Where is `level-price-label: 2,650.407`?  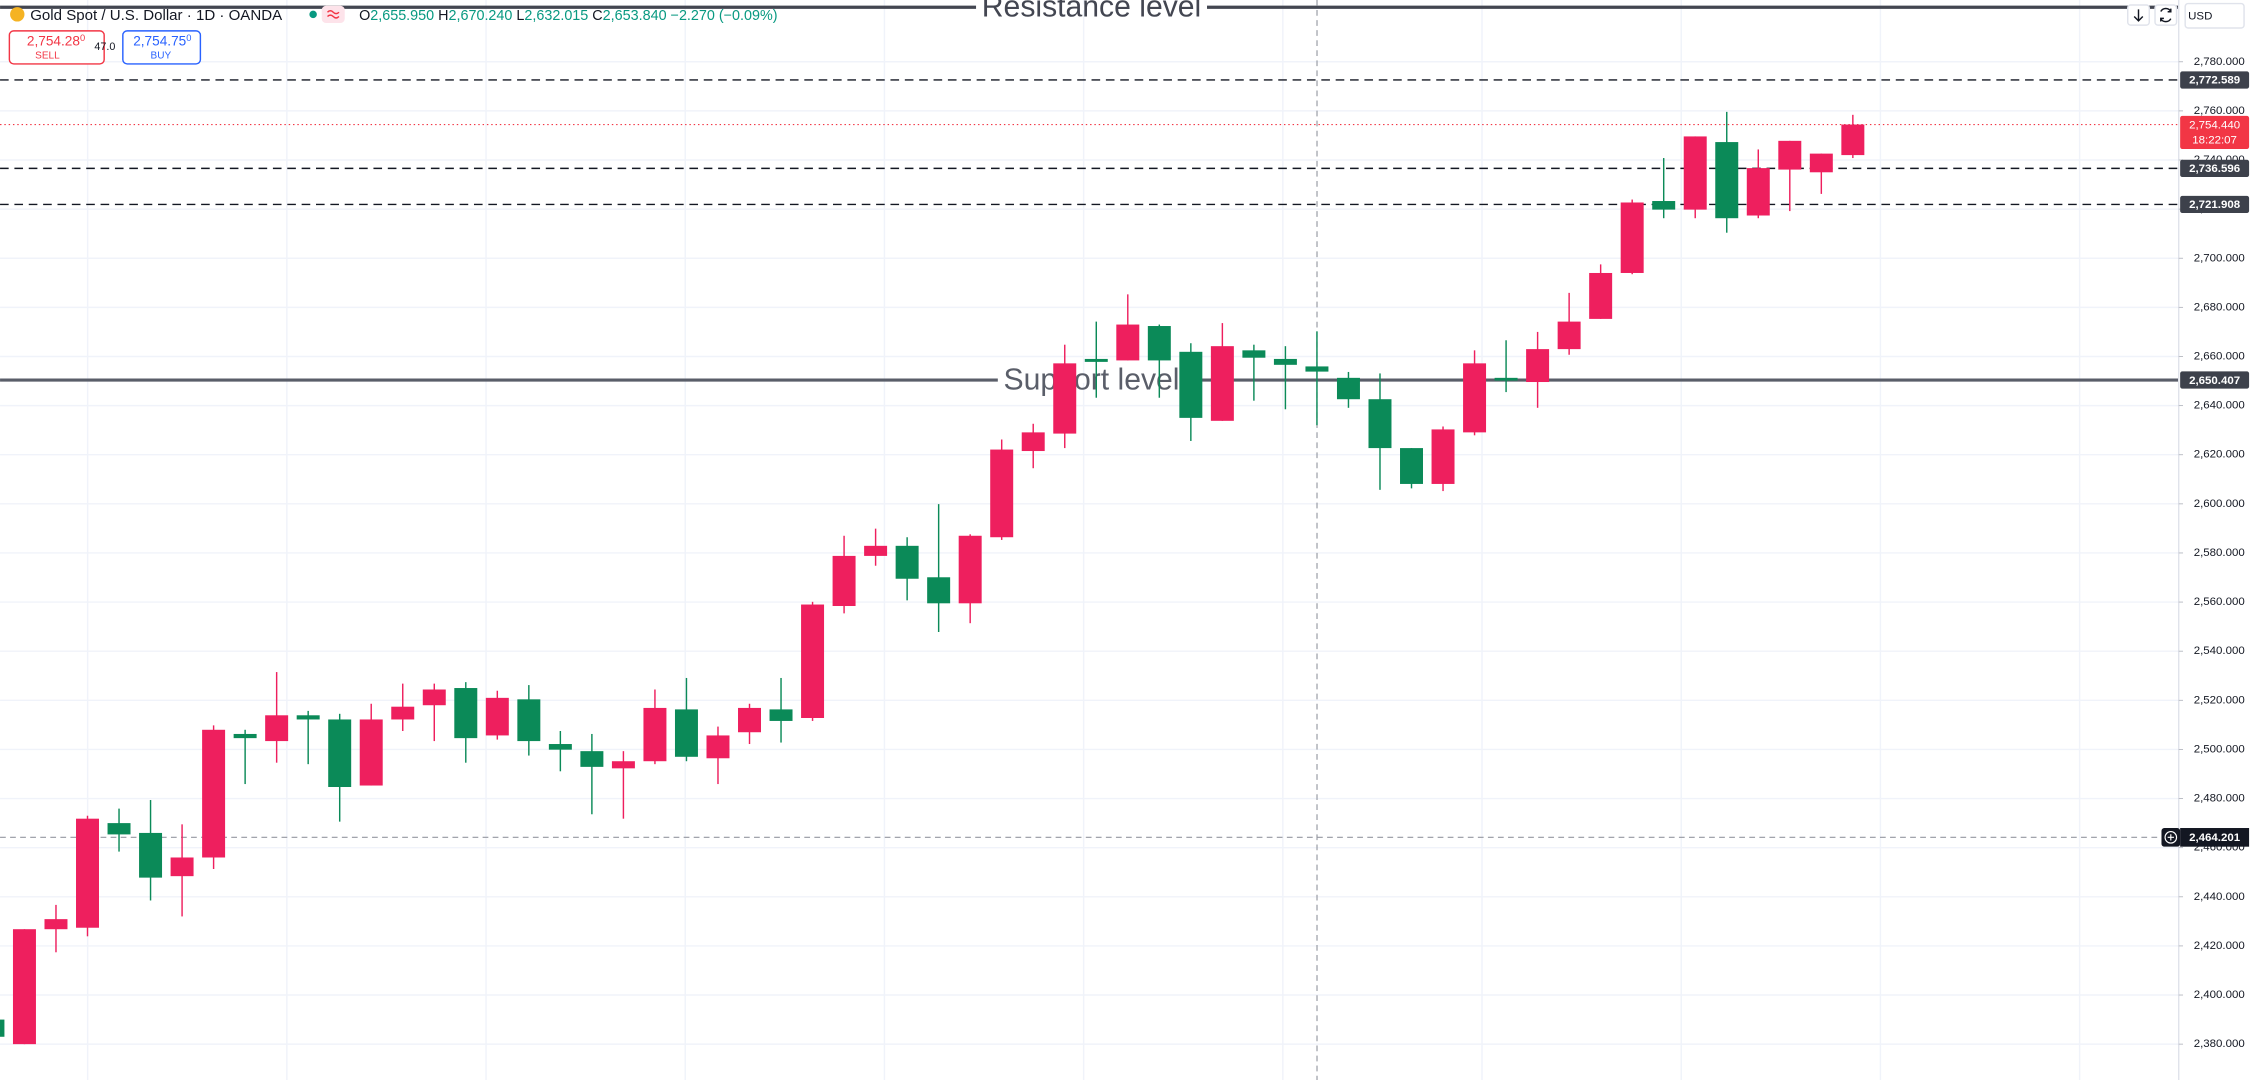
level-price-label: 2,650.407 is located at coordinates (2214, 381).